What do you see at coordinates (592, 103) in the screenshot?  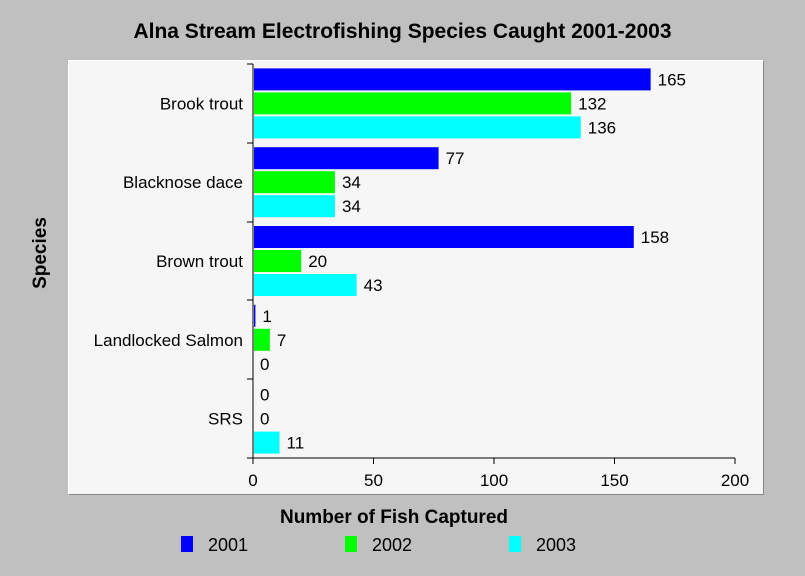 I see `data-label: 132` at bounding box center [592, 103].